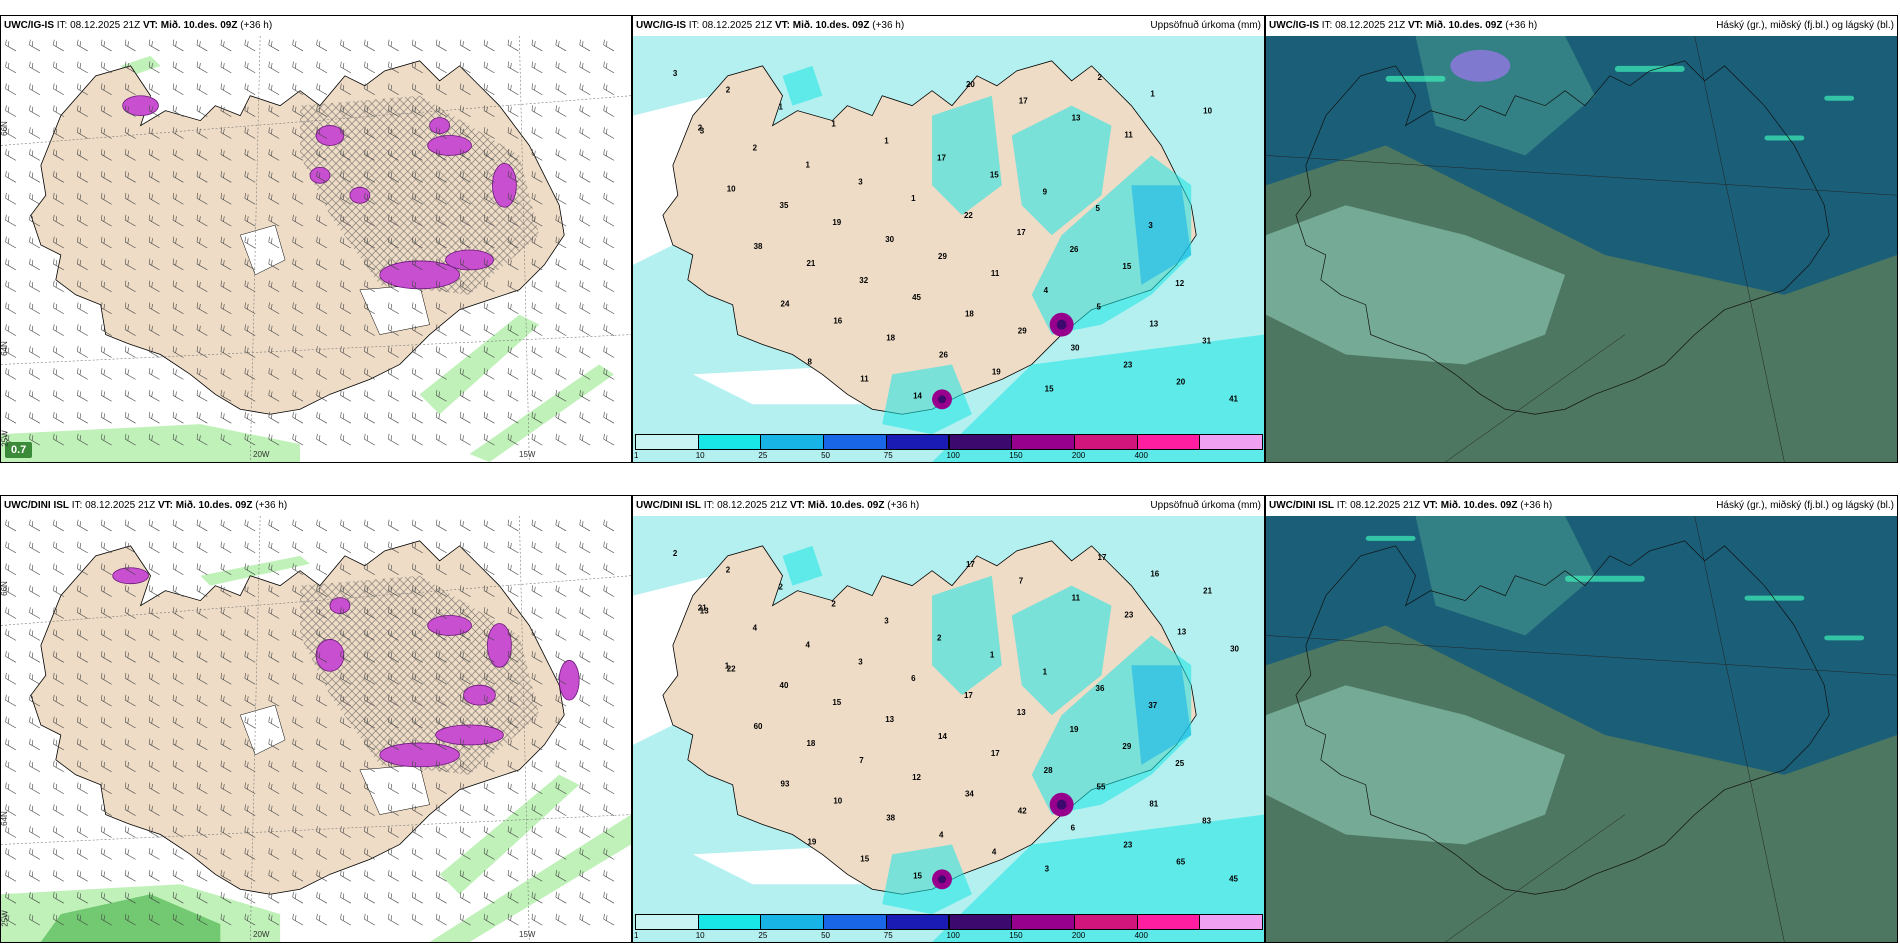 This screenshot has width=1900, height=950. Describe the element at coordinates (886, 141) in the screenshot. I see `precip-value-label: 1` at that location.